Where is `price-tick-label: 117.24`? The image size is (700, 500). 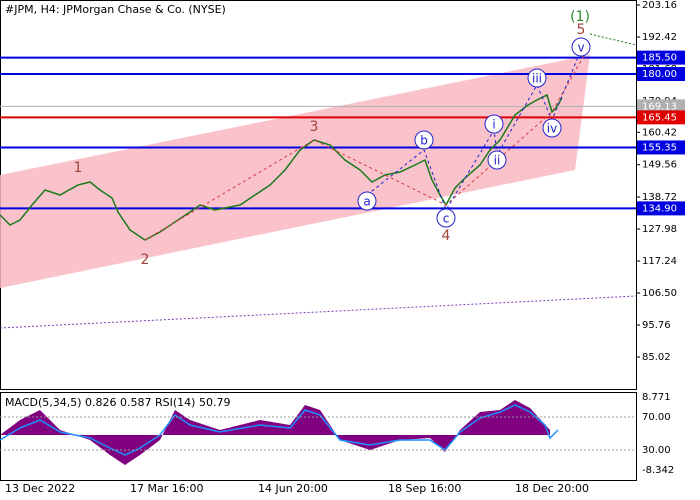 price-tick-label: 117.24 is located at coordinates (659, 261).